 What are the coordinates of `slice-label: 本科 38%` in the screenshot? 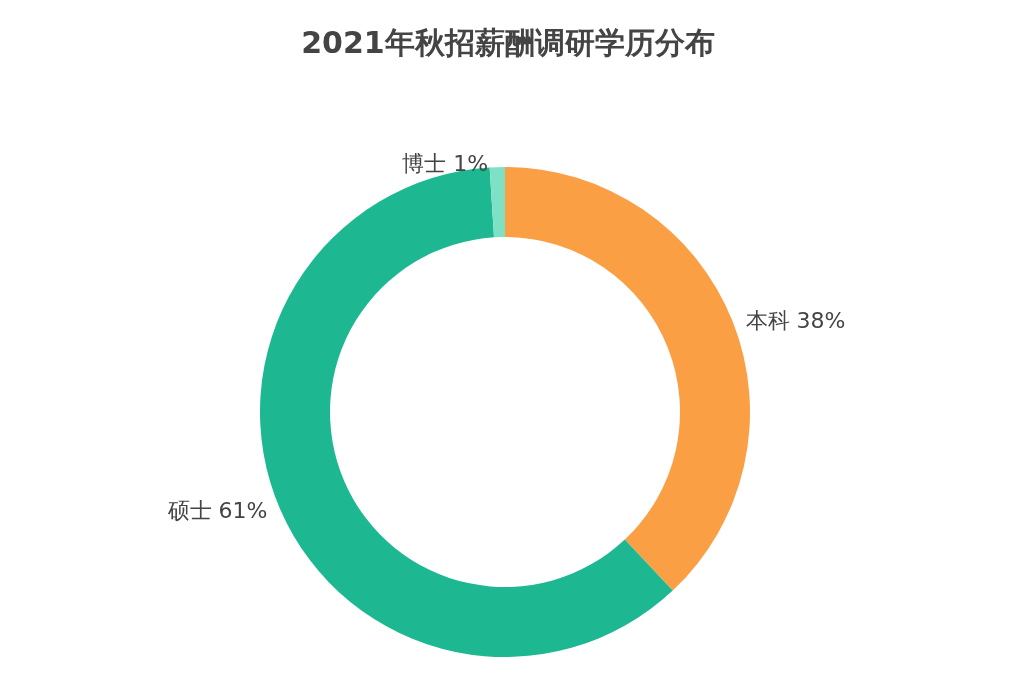 It's located at (795, 320).